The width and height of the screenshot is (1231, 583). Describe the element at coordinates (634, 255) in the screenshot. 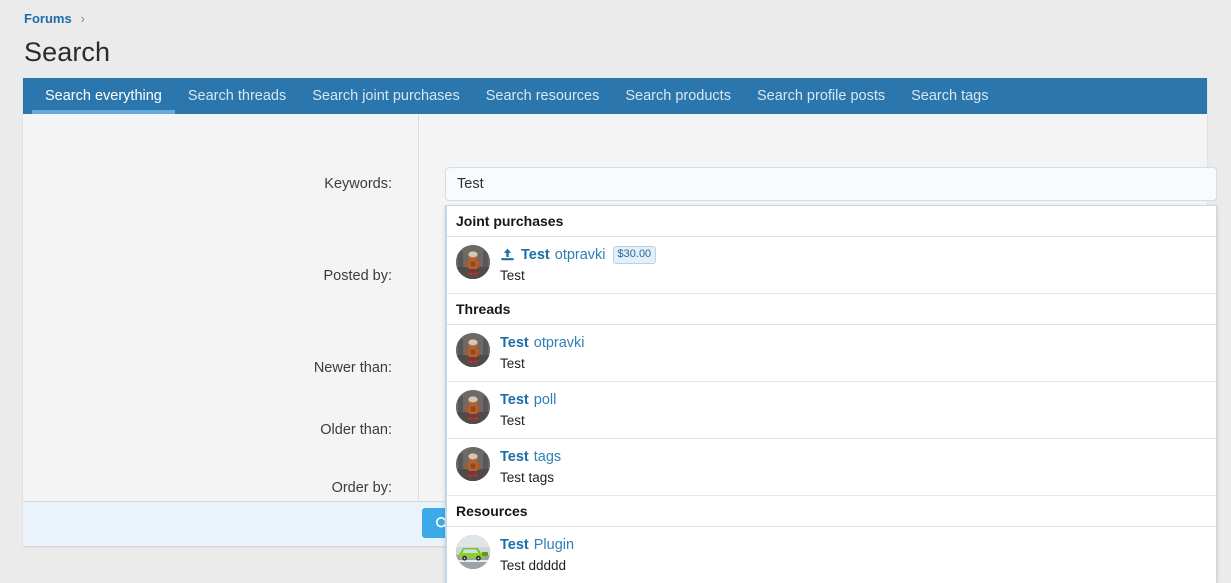

I see `price-badge: $30.00` at that location.